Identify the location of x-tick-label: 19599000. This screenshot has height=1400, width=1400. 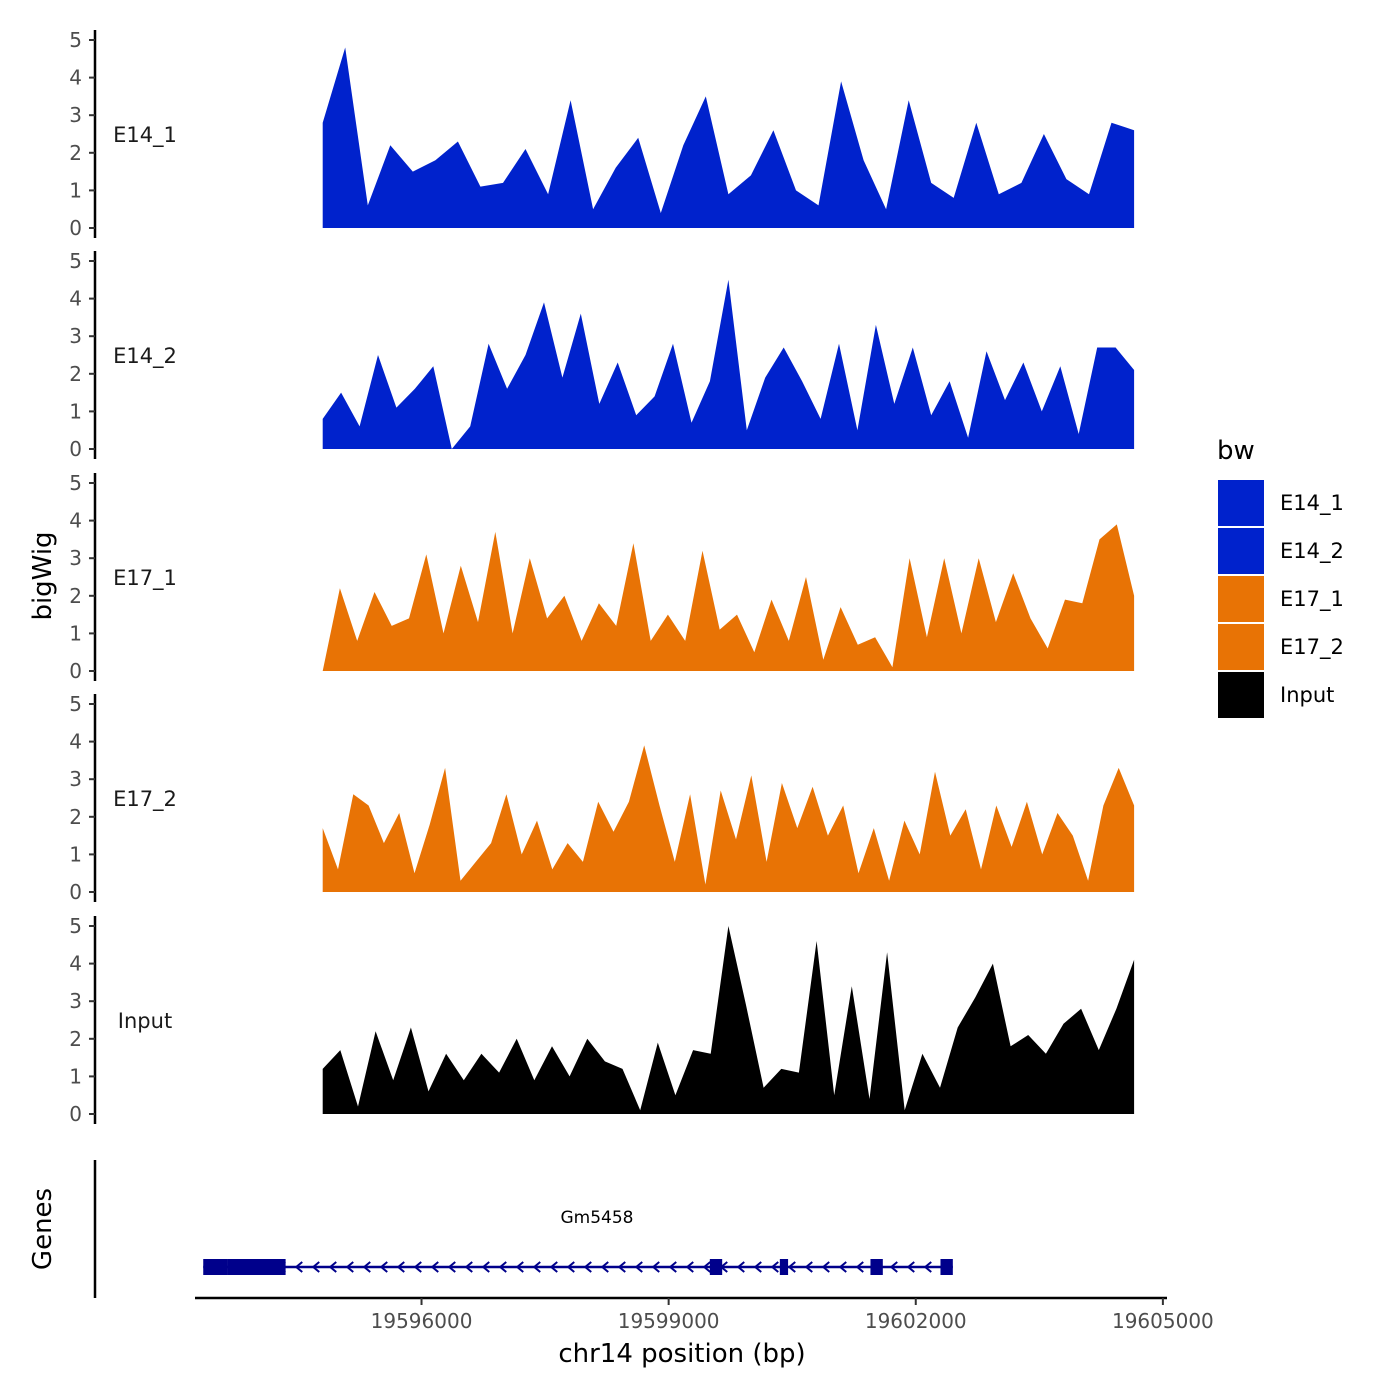
(669, 1321).